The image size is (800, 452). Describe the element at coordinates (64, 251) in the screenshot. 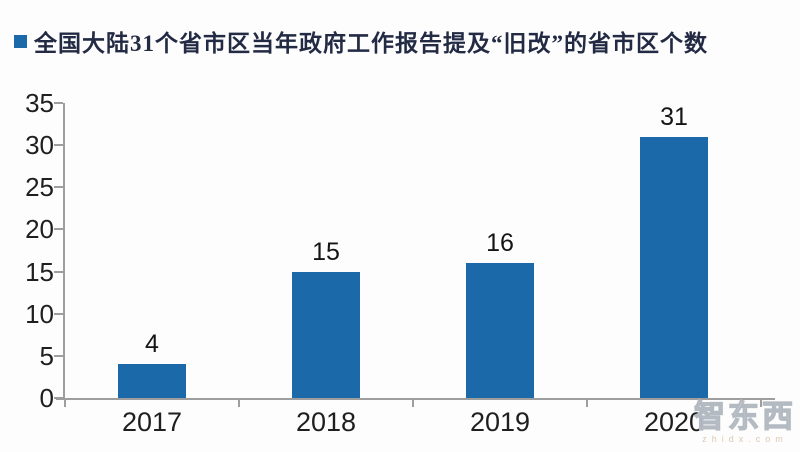

I see `y-axis-line` at that location.